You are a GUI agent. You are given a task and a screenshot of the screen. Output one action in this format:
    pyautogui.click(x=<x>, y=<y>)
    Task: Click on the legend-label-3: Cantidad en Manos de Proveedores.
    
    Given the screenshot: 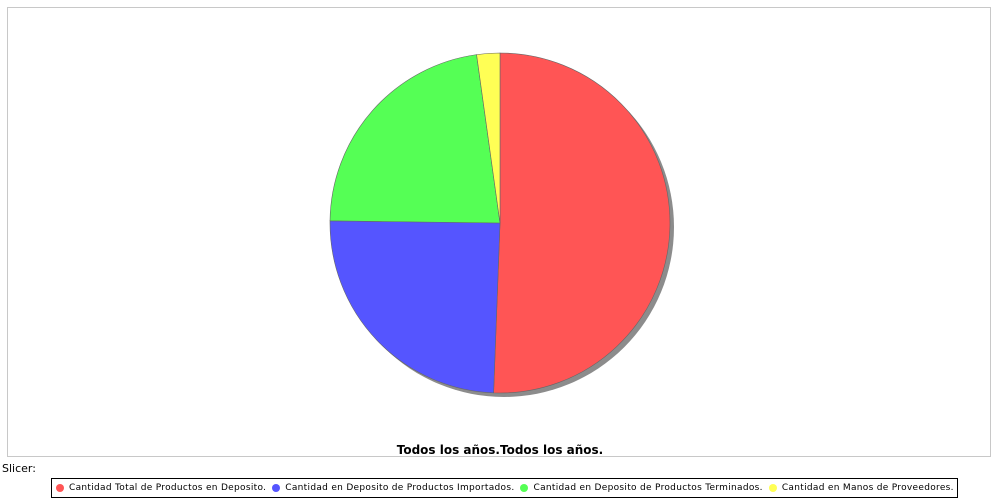 What is the action you would take?
    pyautogui.click(x=867, y=488)
    